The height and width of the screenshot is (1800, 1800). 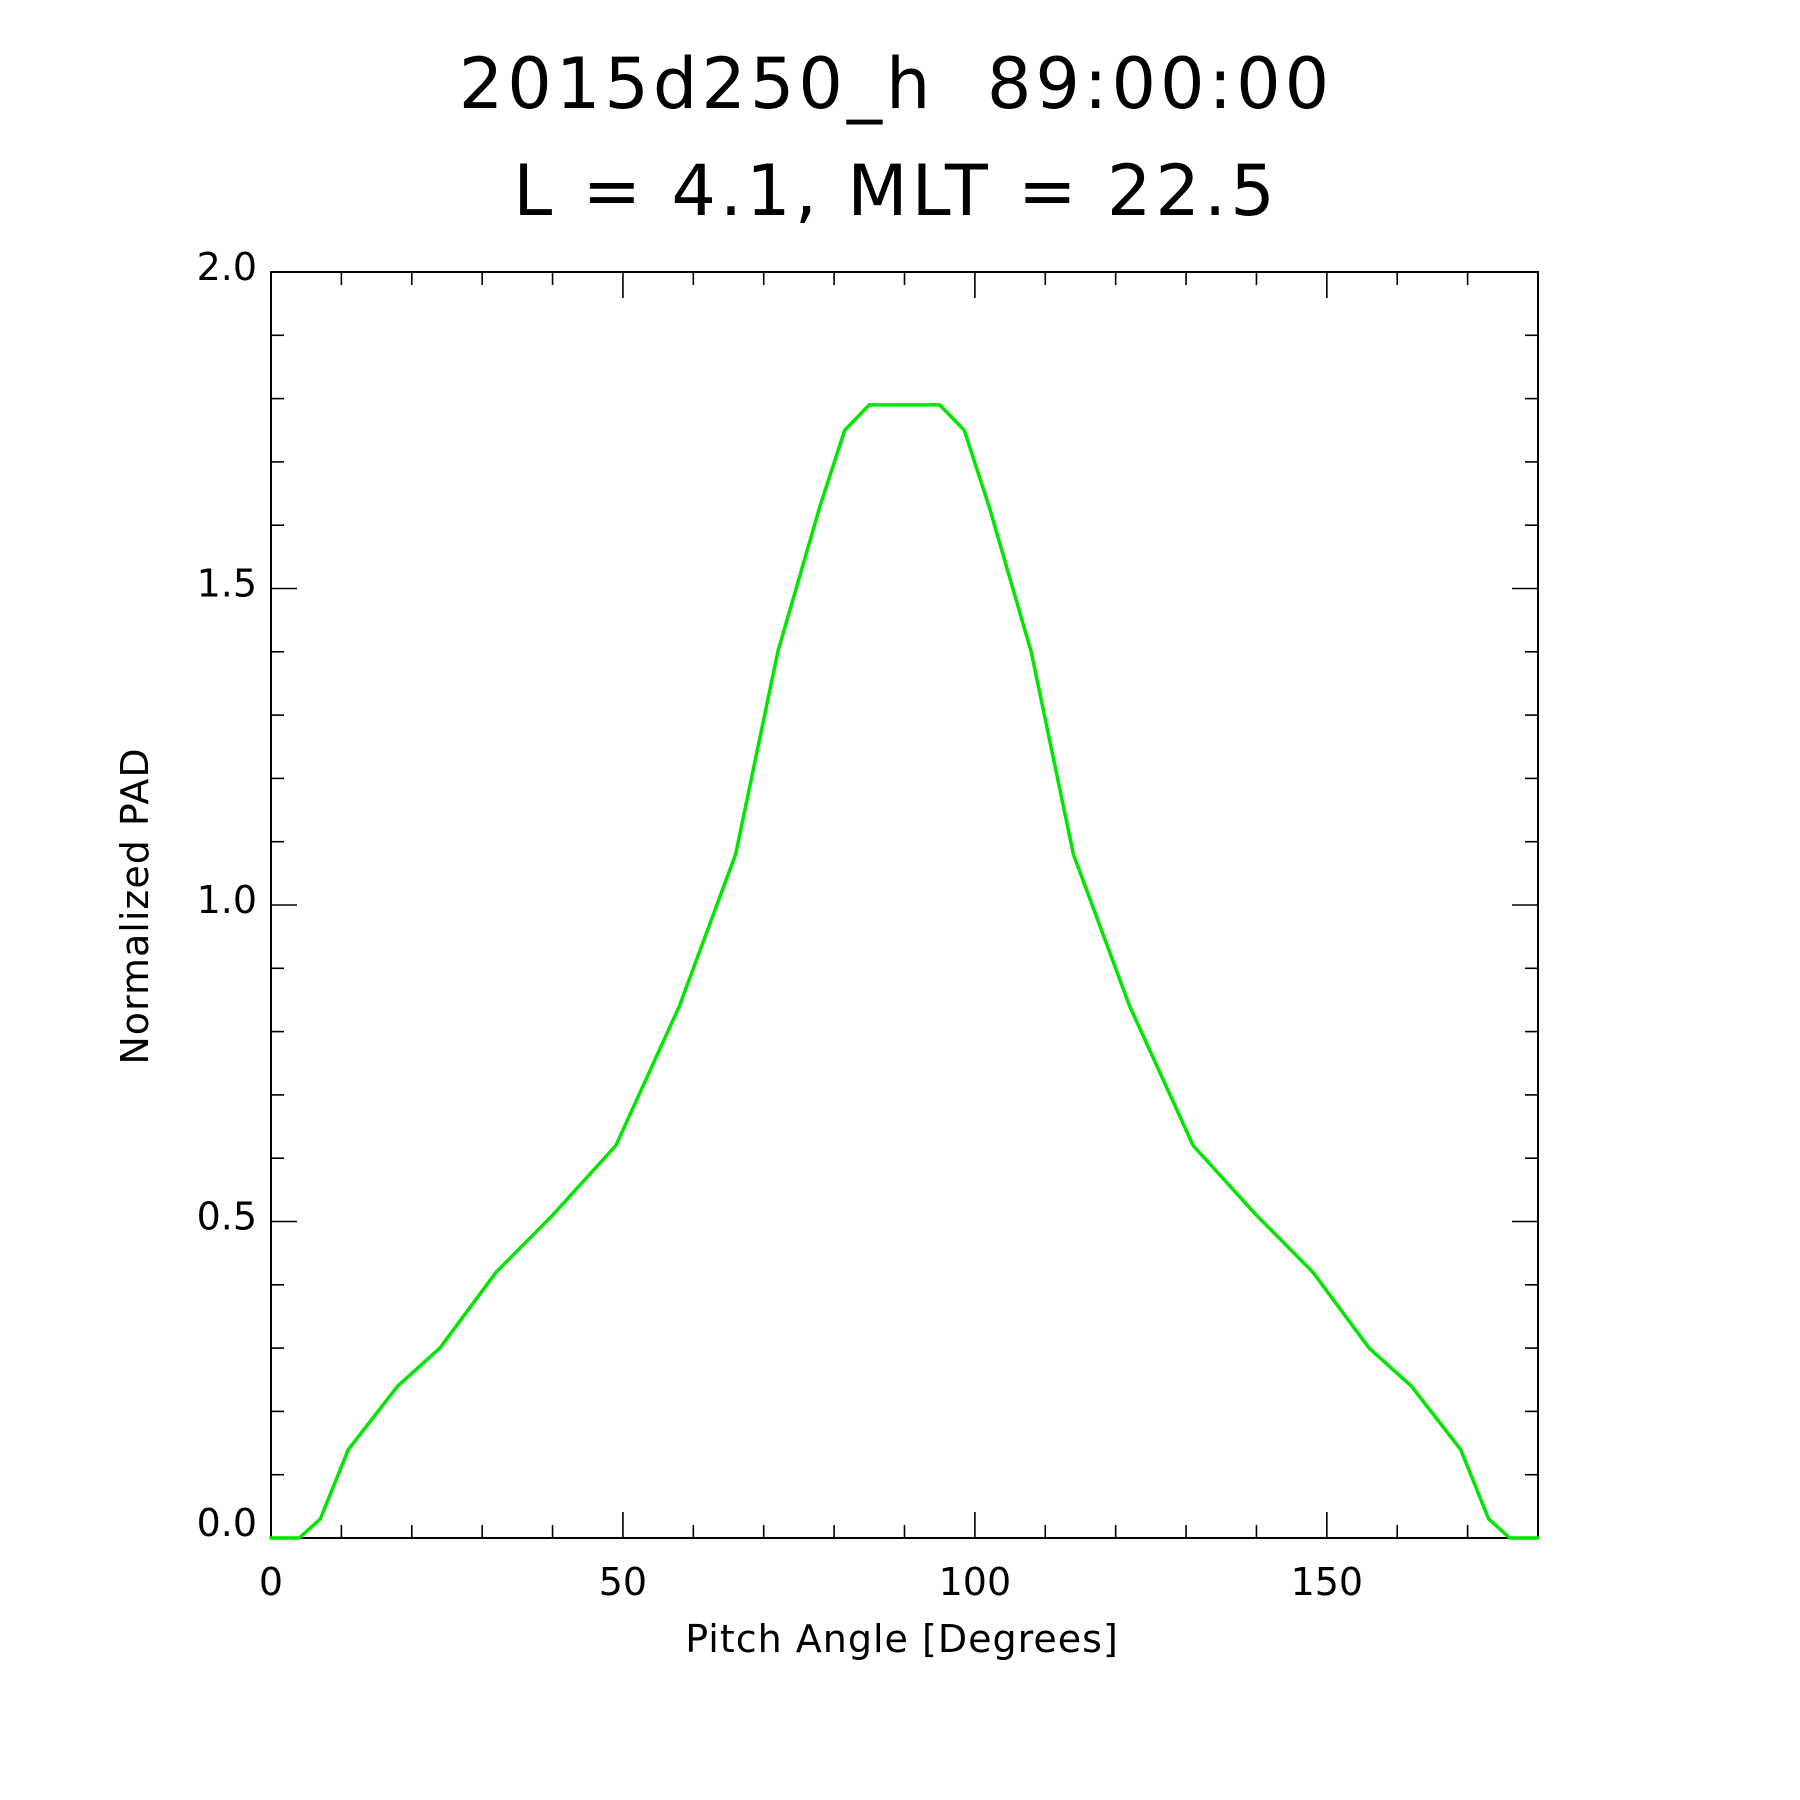 What do you see at coordinates (896, 84) in the screenshot?
I see `chart-title: 2015d250_h 89:00:00` at bounding box center [896, 84].